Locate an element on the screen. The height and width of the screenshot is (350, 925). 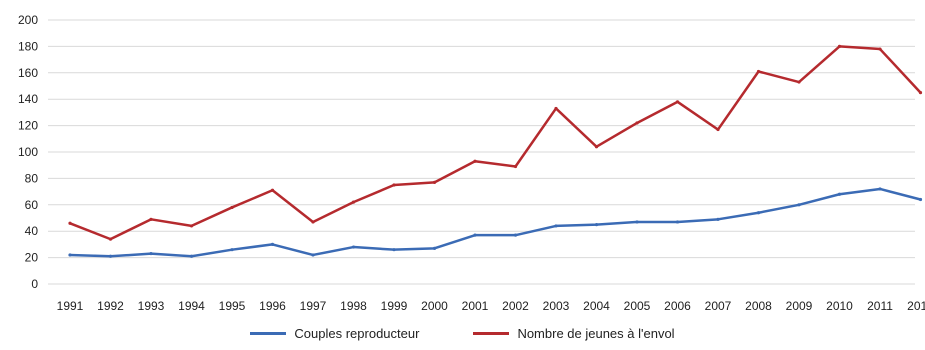
legend-swatch-jeunes is located at coordinates (491, 333).